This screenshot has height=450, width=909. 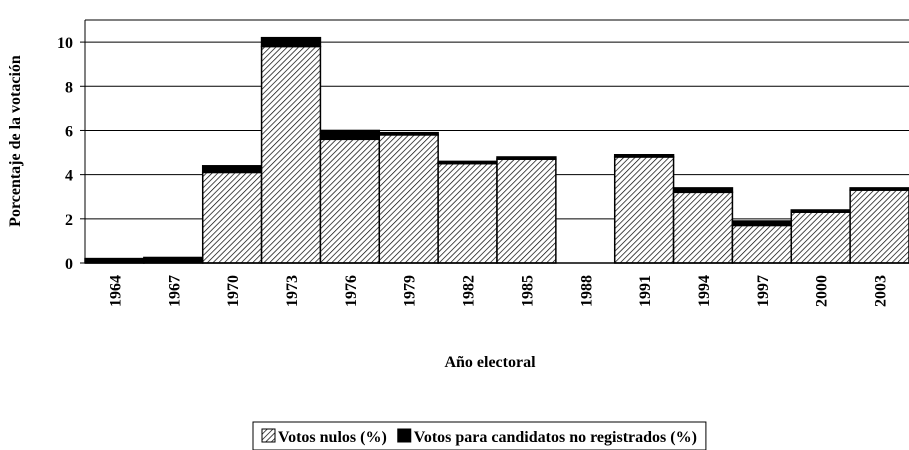 I want to click on x-tick-label: 2003, so click(x=881, y=291).